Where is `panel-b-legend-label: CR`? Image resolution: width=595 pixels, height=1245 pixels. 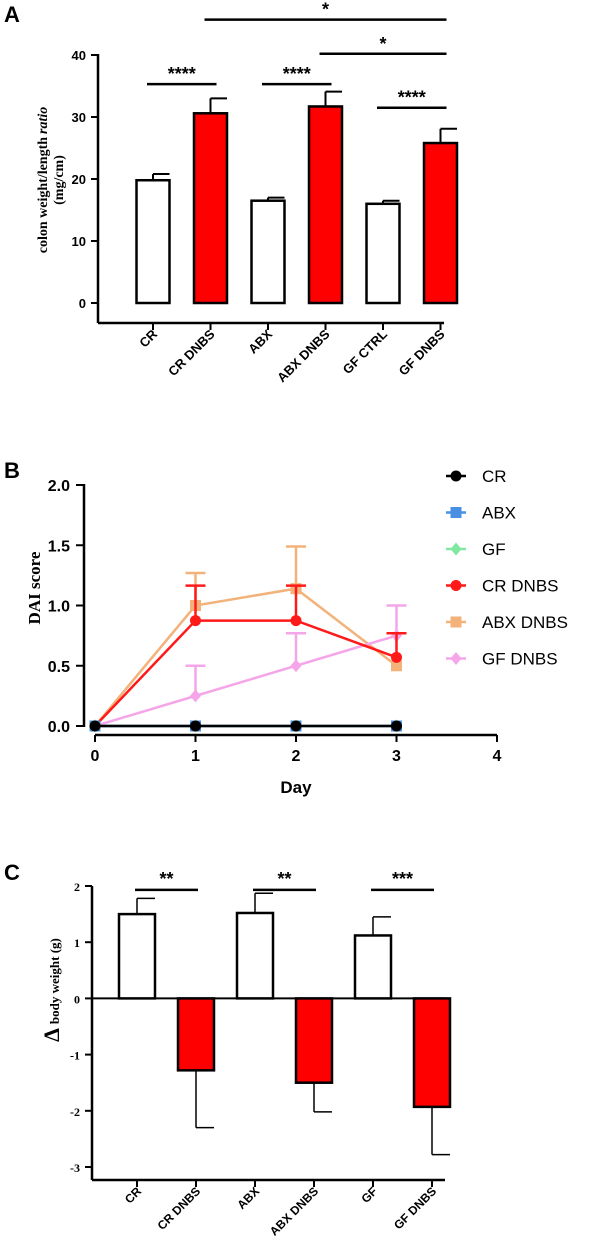
panel-b-legend-label: CR is located at coordinates (494, 476).